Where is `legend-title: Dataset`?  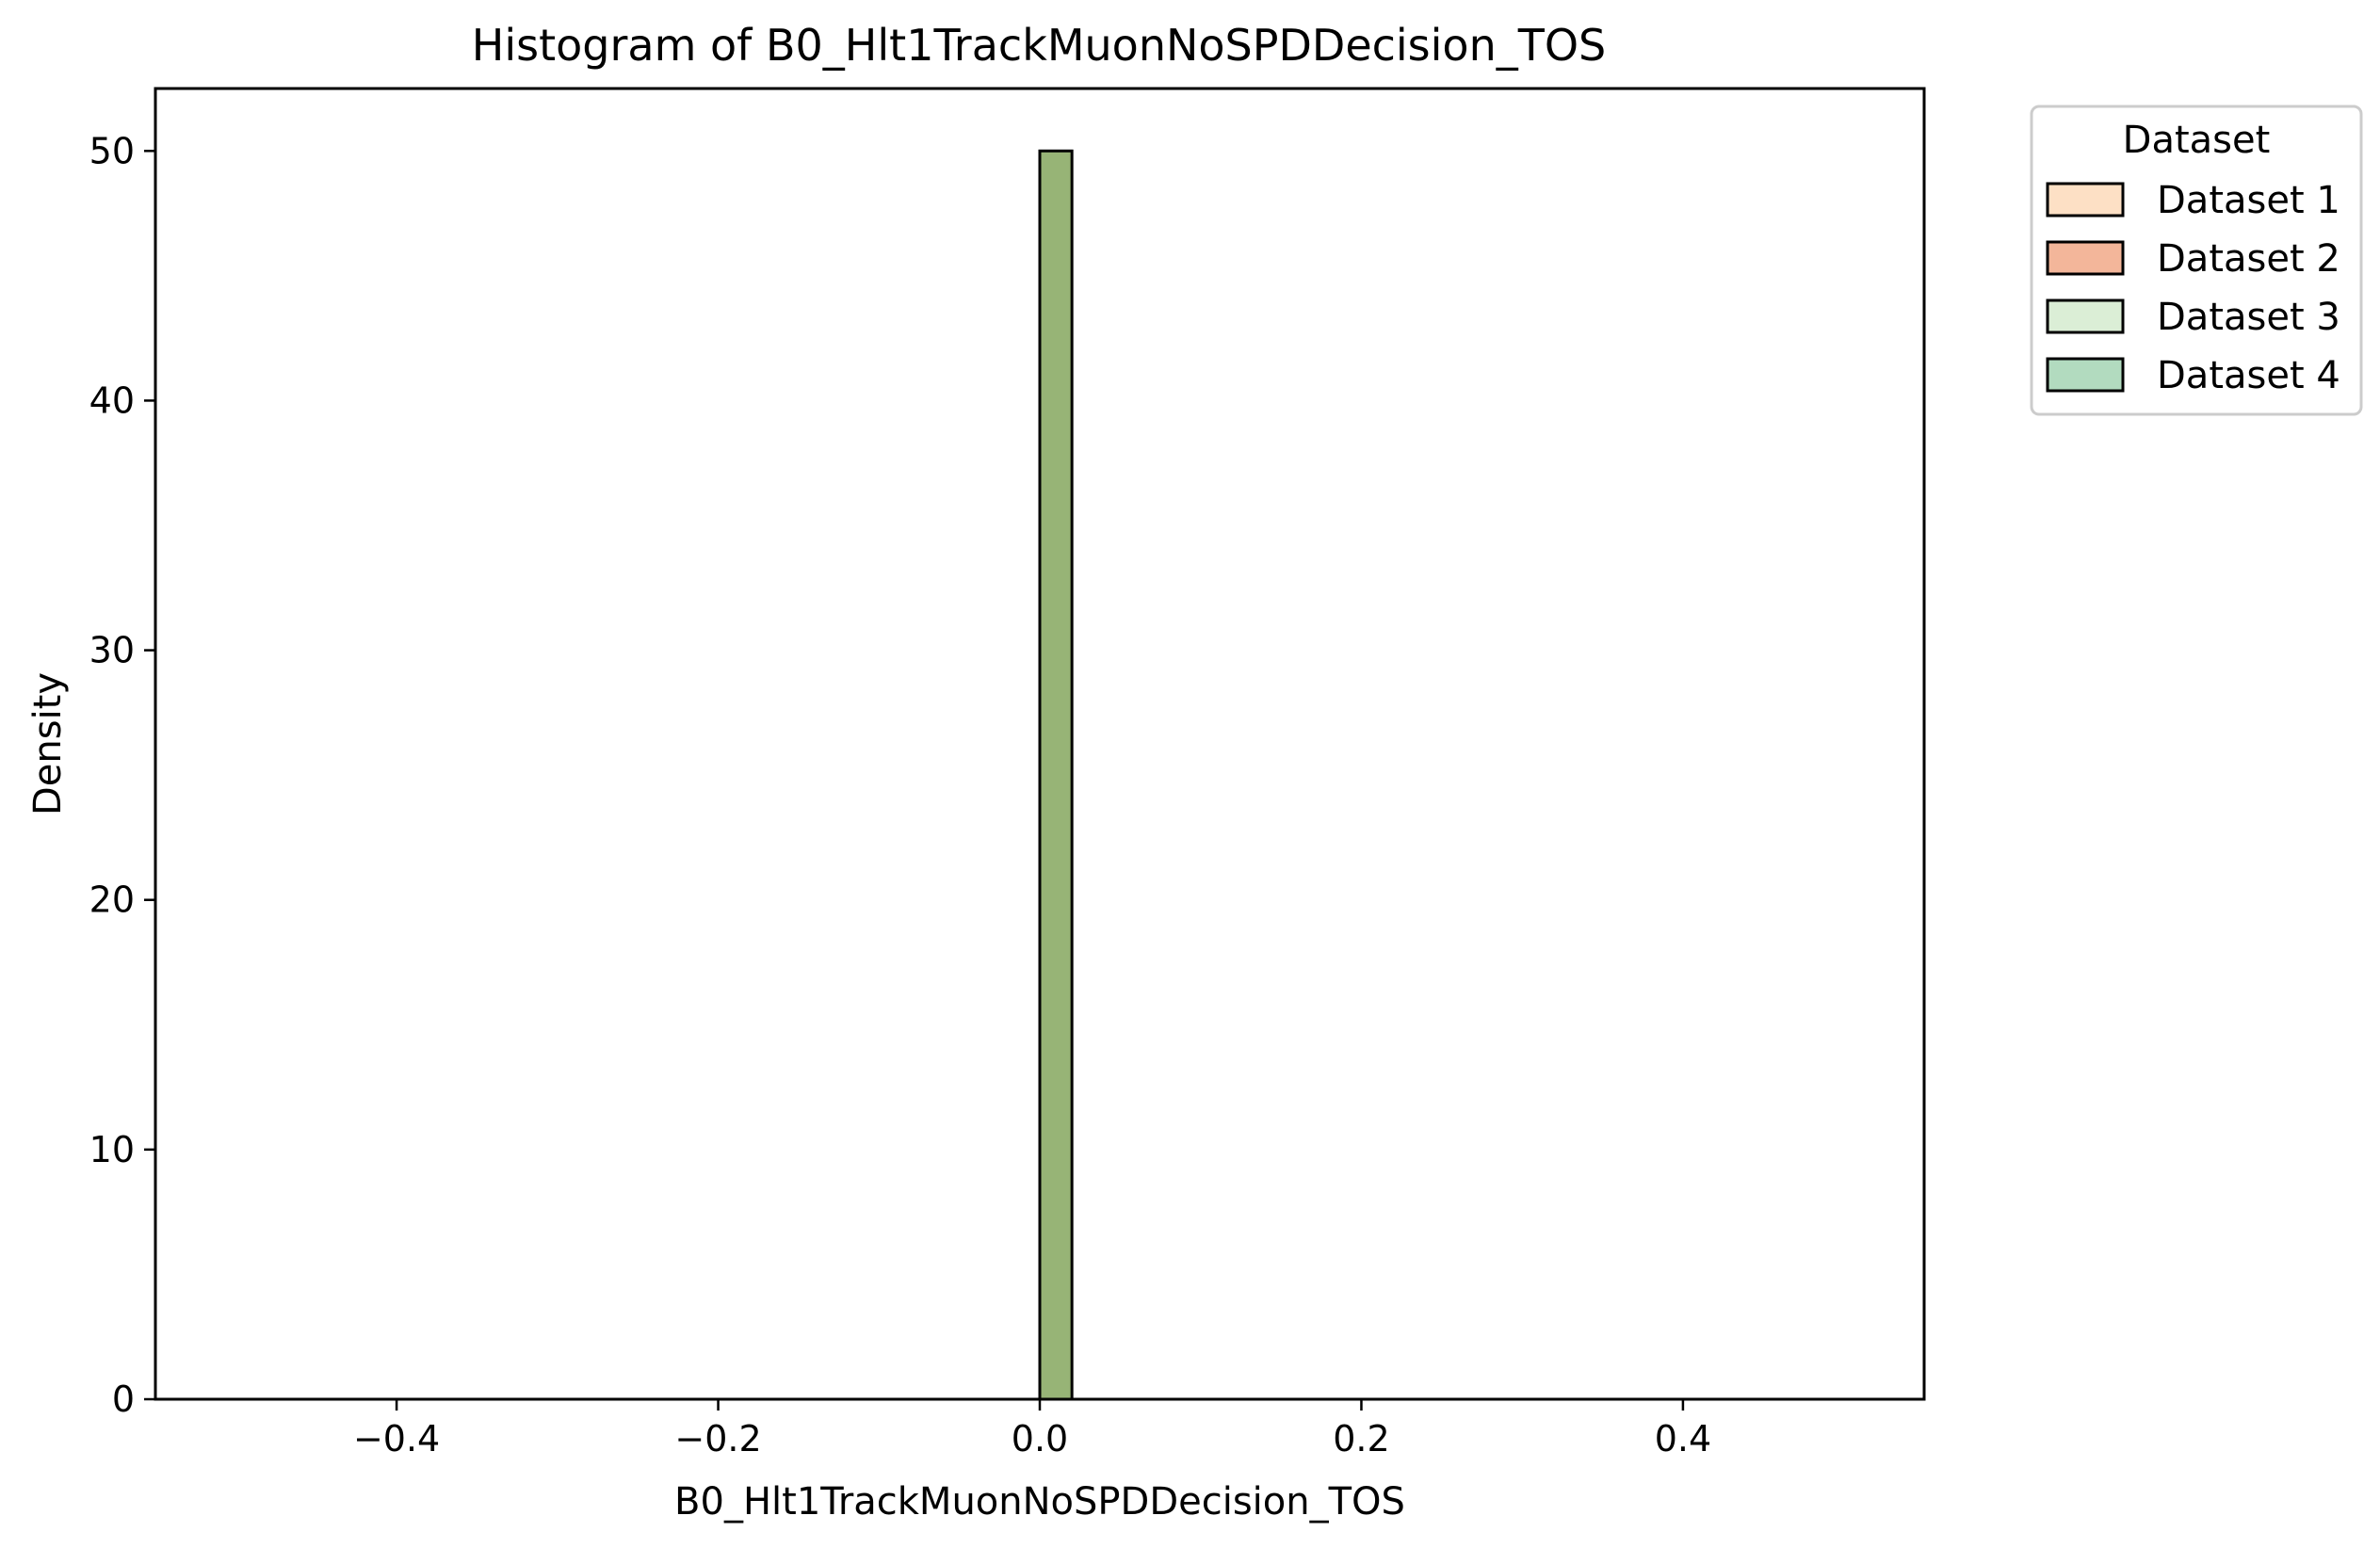
legend-title: Dataset is located at coordinates (2197, 140).